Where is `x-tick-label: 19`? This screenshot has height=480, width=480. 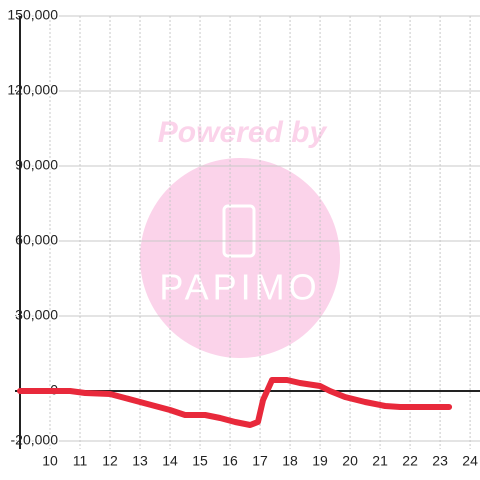
x-tick-label: 19 is located at coordinates (320, 461).